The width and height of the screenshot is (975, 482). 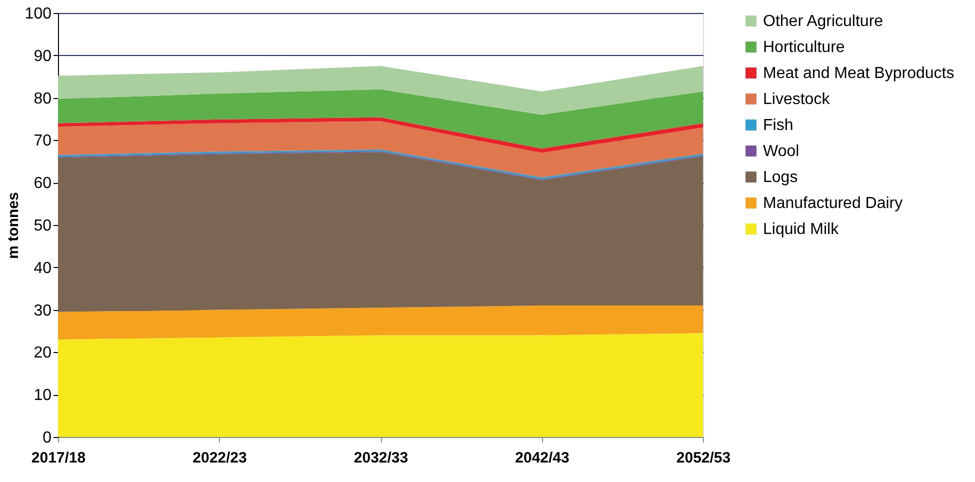 I want to click on x-tick-label: 2052/53, so click(x=703, y=458).